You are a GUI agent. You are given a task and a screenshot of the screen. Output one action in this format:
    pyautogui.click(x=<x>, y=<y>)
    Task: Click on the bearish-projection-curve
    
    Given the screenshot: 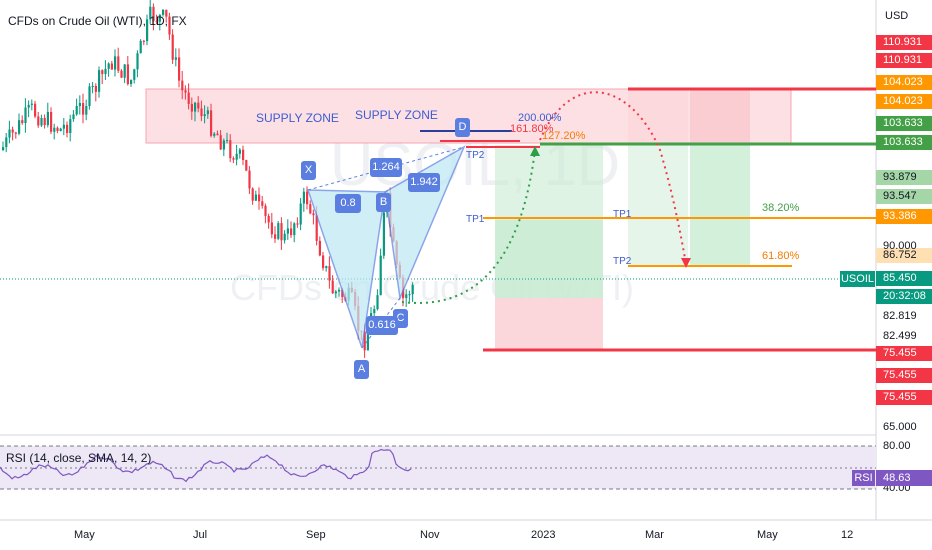 What is the action you would take?
    pyautogui.click(x=613, y=178)
    